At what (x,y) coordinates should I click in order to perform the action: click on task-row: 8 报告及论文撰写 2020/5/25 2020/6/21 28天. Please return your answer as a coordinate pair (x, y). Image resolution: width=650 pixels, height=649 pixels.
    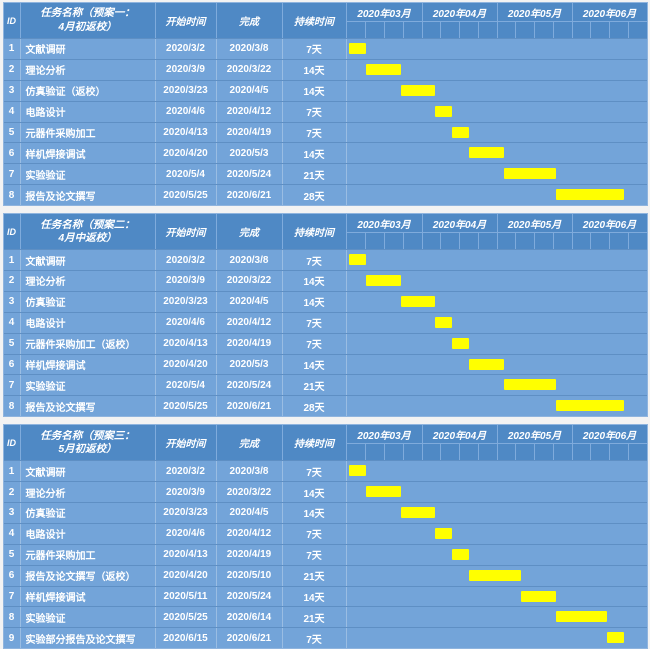
    Looking at the image, I should click on (325, 406).